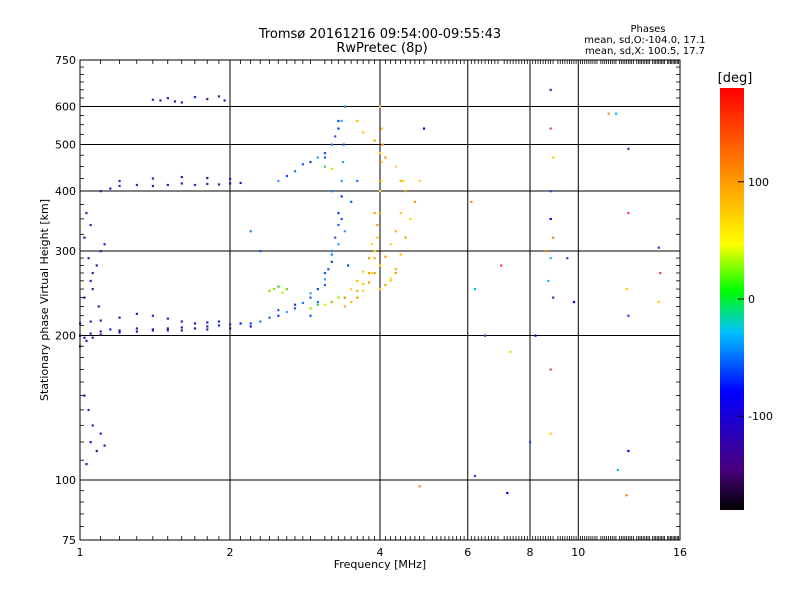  I want to click on x-tick-label: 6, so click(467, 552).